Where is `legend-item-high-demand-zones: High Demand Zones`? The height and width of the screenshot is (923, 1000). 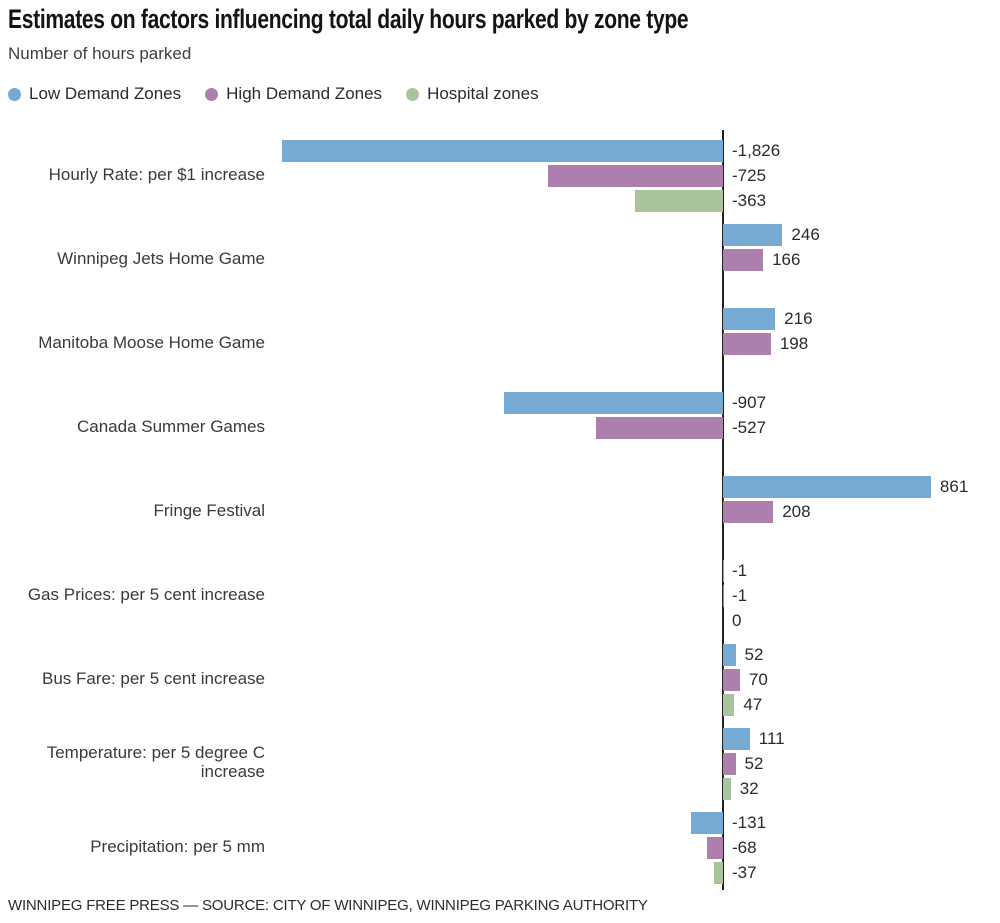
legend-item-high-demand-zones: High Demand Zones is located at coordinates (293, 94).